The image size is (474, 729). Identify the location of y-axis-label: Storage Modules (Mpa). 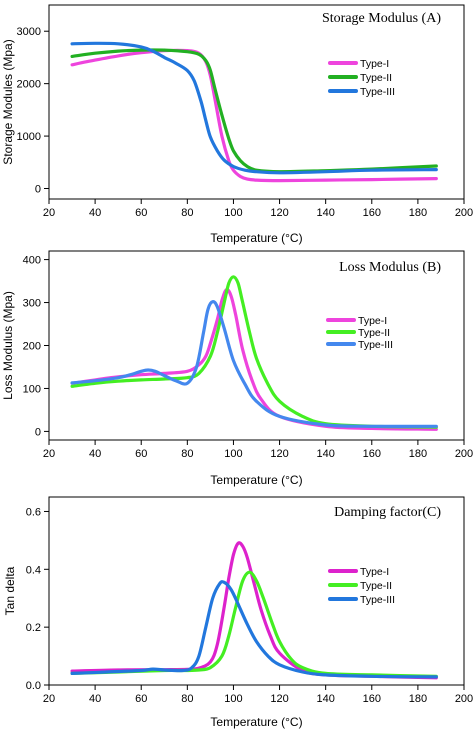
(8, 101).